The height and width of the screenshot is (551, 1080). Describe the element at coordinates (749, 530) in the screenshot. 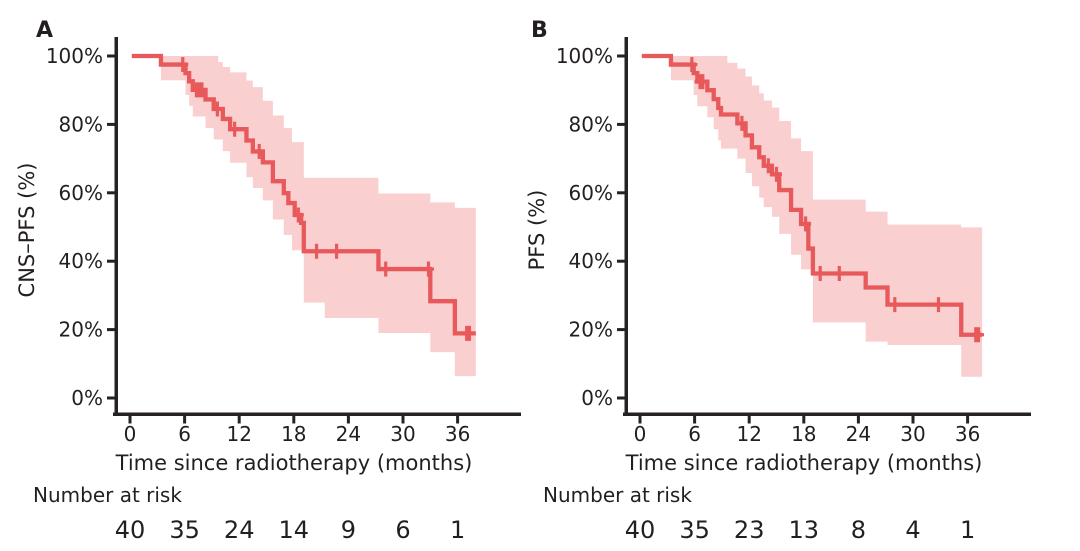

I see `number-at-risk-value: 23` at that location.